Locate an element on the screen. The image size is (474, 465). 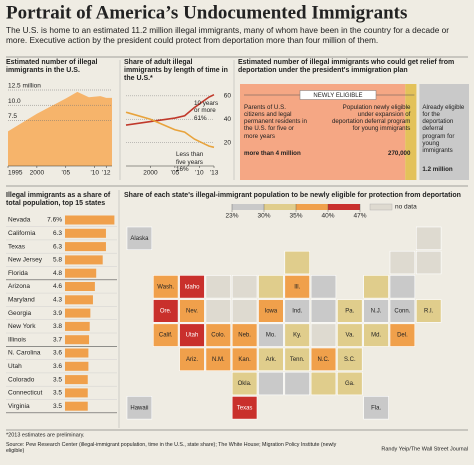
x-tick-label: 2000 is located at coordinates (150, 173).